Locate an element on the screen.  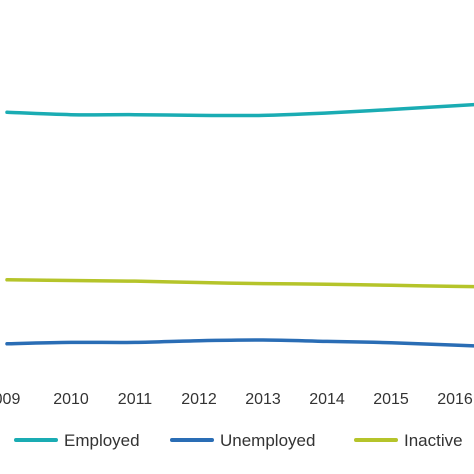
series-line-inactive is located at coordinates (239, 283).